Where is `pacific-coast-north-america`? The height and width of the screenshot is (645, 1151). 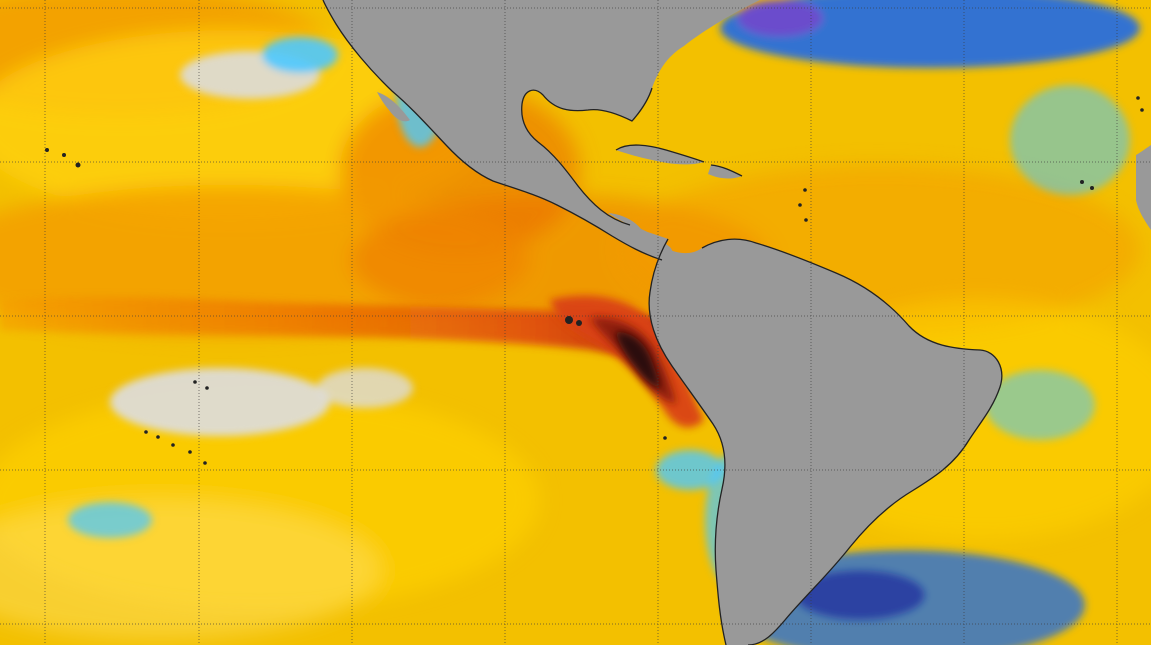 pacific-coast-north-america is located at coordinates (492, 130).